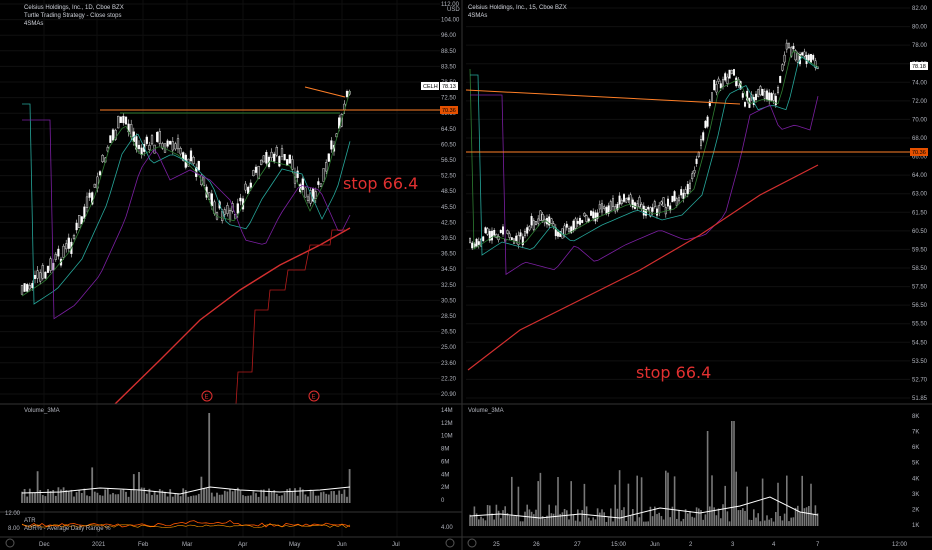 This screenshot has height=550, width=932. I want to click on atr-line, so click(186, 523).